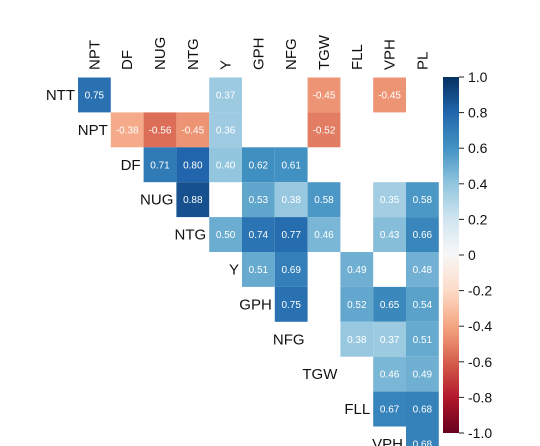 The height and width of the screenshot is (446, 540). I want to click on column-label: FLL, so click(357, 57).